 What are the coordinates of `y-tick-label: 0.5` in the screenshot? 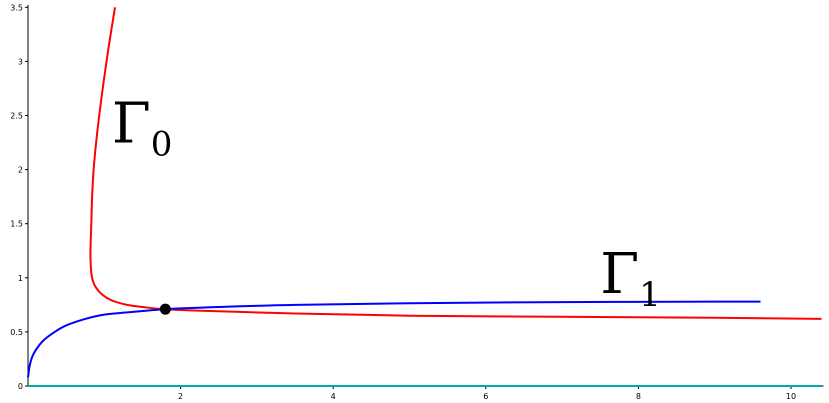 It's located at (16, 332).